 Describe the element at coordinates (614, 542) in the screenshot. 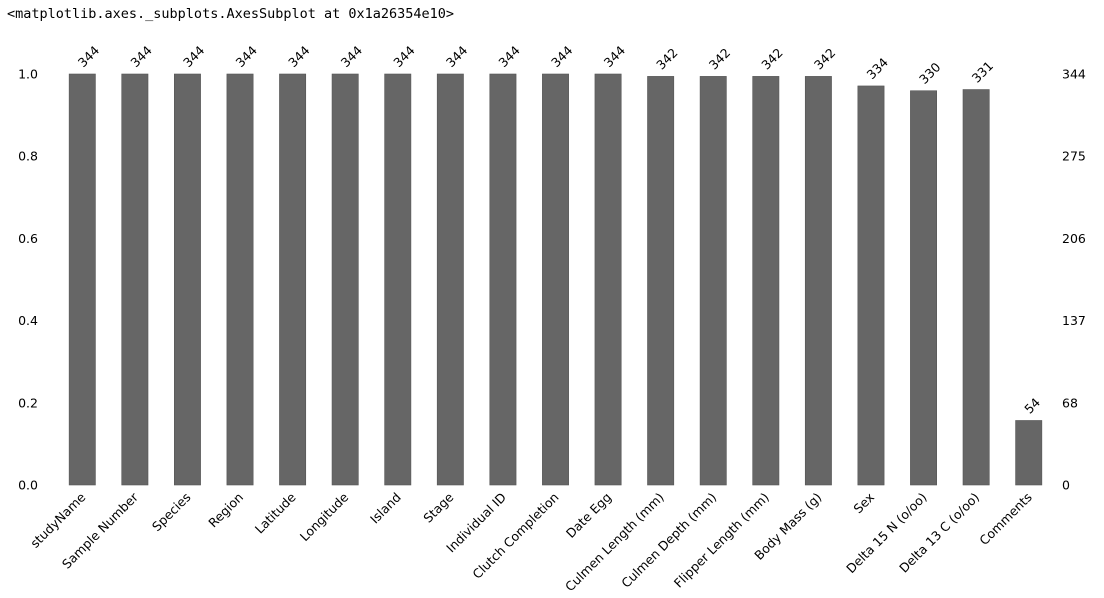

I see `category-label: Culmen Length (mm)` at that location.